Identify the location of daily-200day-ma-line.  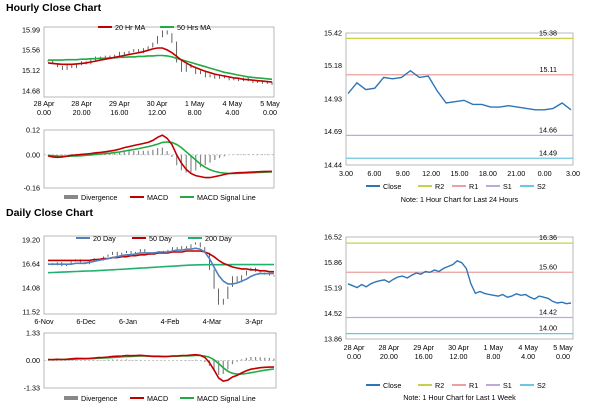
(160, 268).